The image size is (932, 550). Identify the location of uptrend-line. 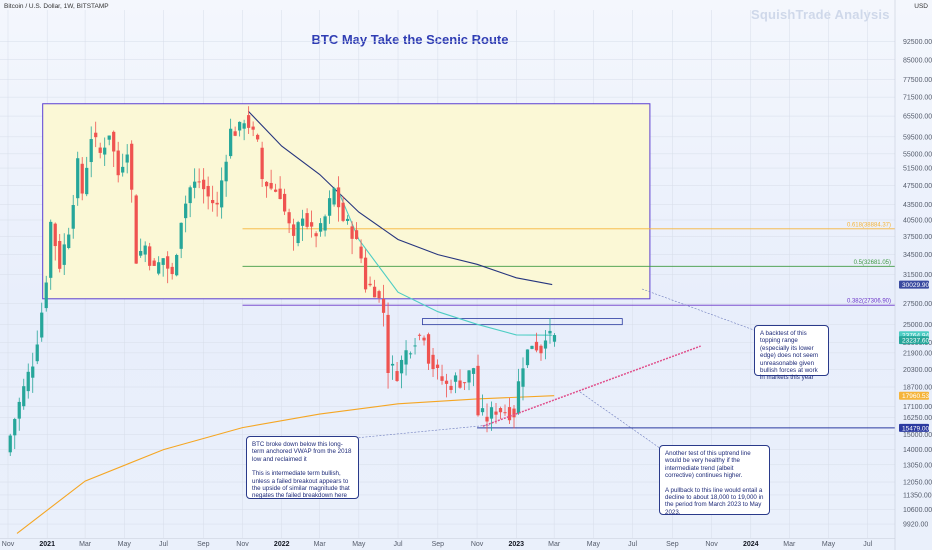
(591, 386).